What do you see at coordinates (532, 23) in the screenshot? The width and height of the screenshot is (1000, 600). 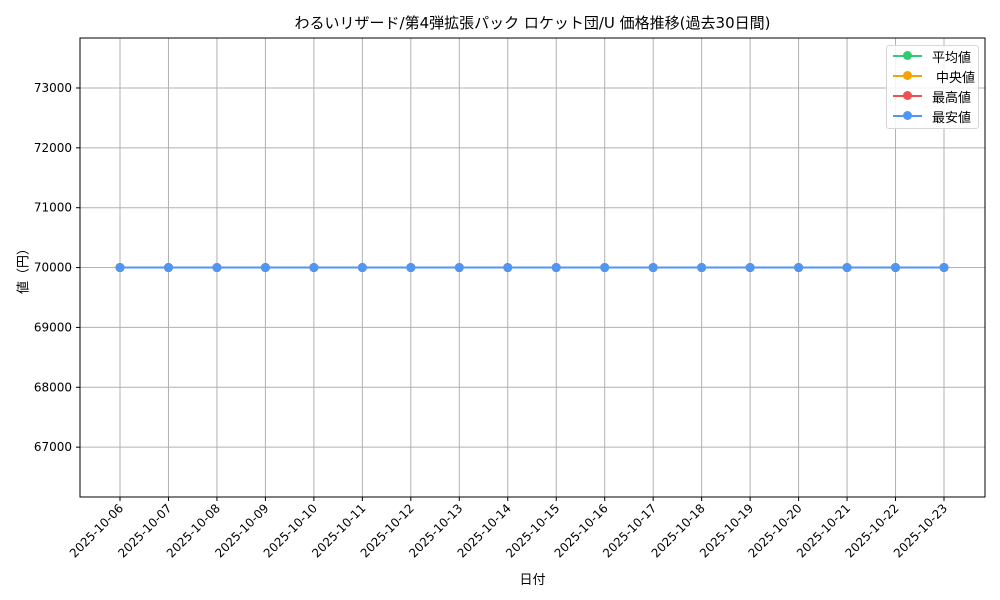 I see `chart-title: わるいリザード/第4弾拡張パック ロケット団/U 価格推移(過去30日間)` at bounding box center [532, 23].